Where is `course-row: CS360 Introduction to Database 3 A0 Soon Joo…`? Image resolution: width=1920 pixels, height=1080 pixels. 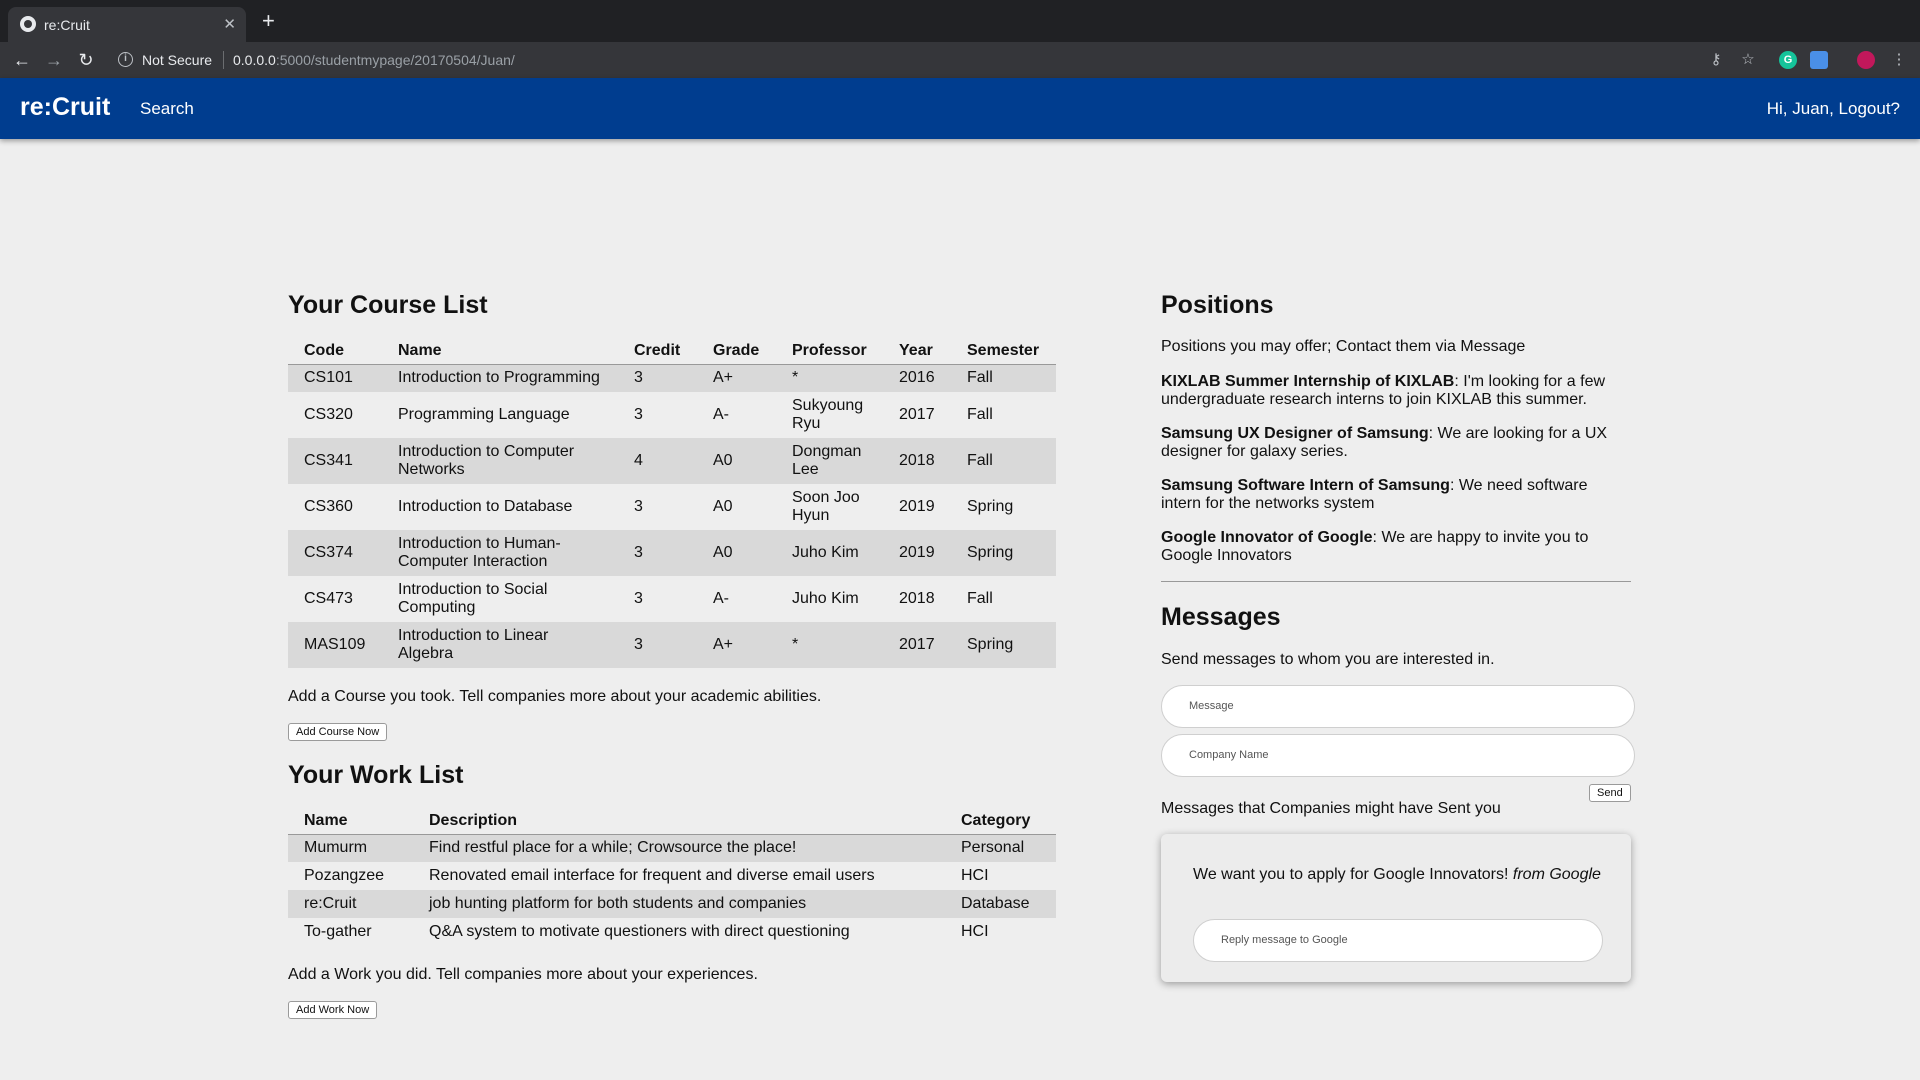
course-row: CS360 Introduction to Database 3 A0 Soon Joo… is located at coordinates (672, 507).